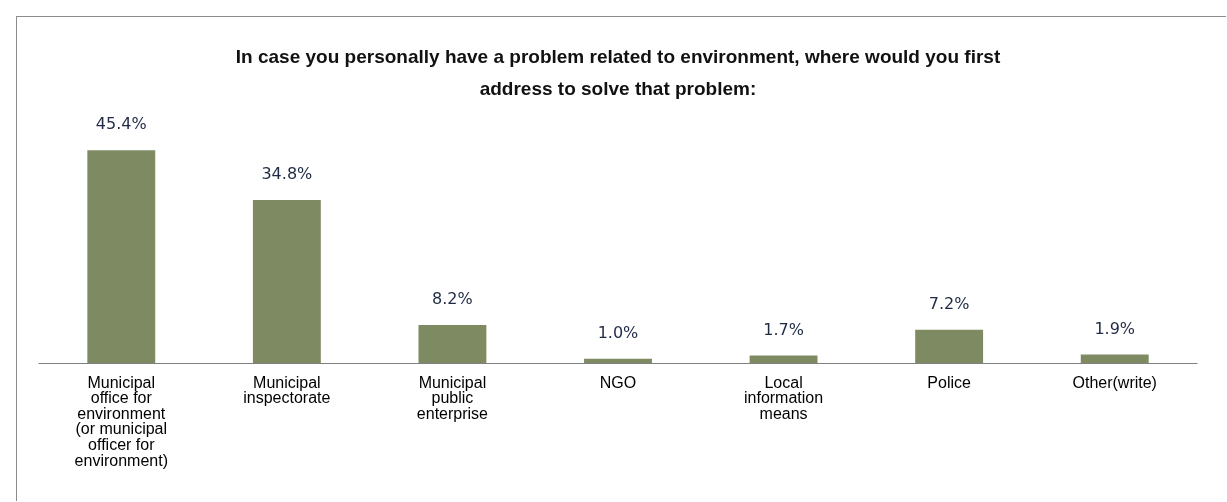 The image size is (1227, 502). I want to click on data-label: 1.7%, so click(783, 329).